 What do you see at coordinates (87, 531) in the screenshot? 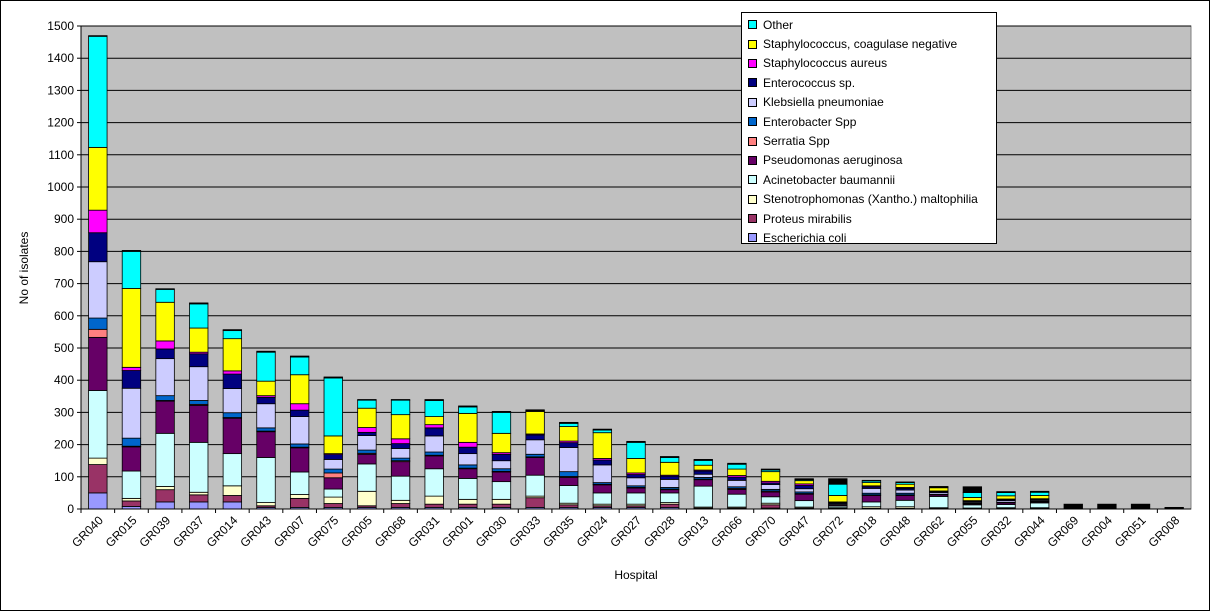
I see `x-tick-label: GR040` at bounding box center [87, 531].